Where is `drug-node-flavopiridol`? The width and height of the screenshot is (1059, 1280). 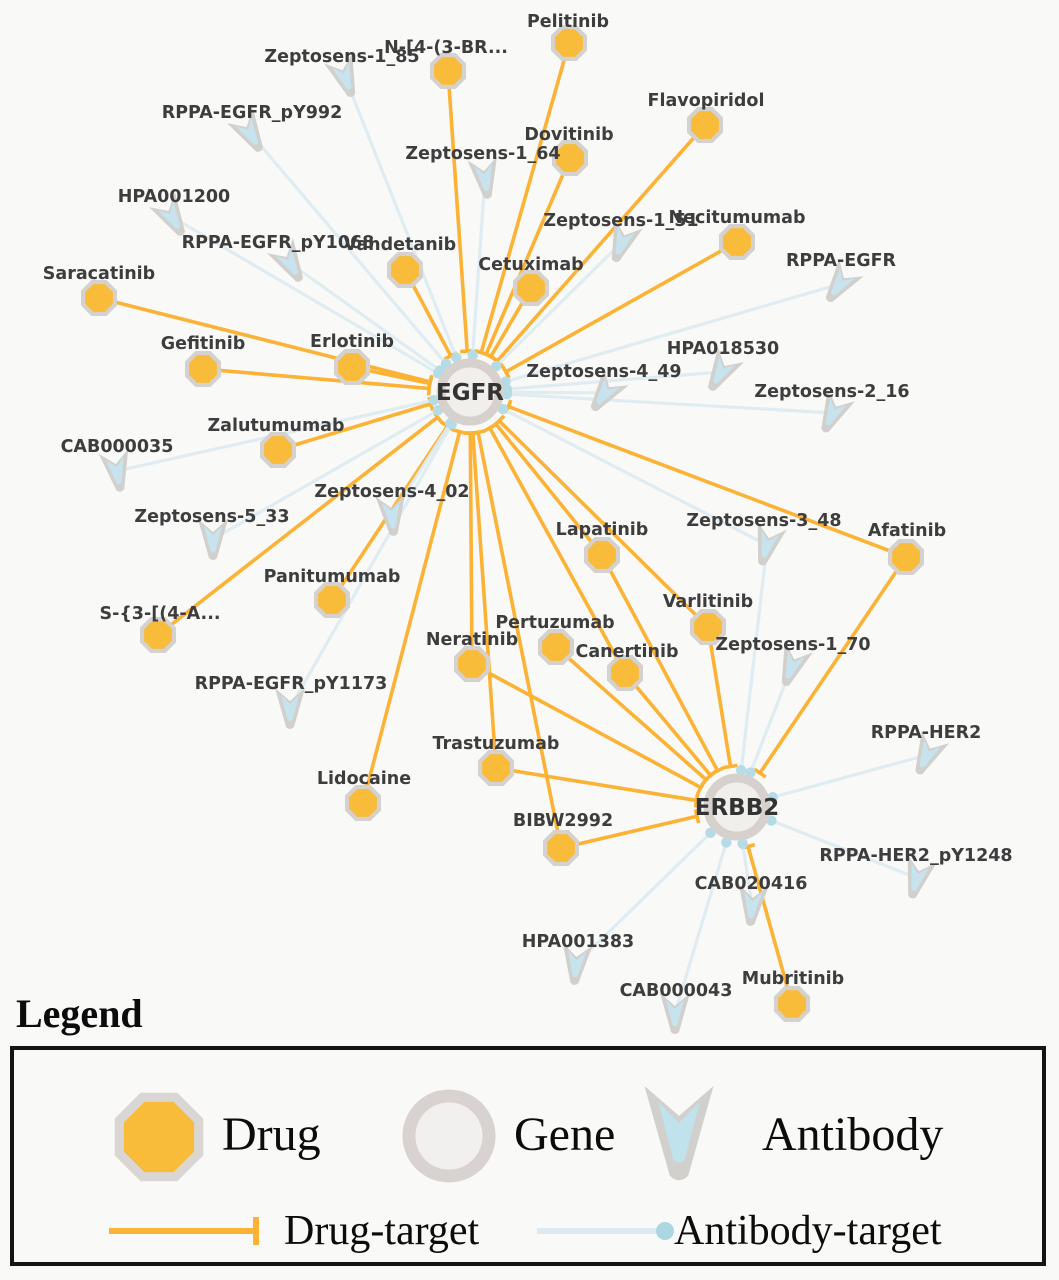
drug-node-flavopiridol is located at coordinates (705, 125).